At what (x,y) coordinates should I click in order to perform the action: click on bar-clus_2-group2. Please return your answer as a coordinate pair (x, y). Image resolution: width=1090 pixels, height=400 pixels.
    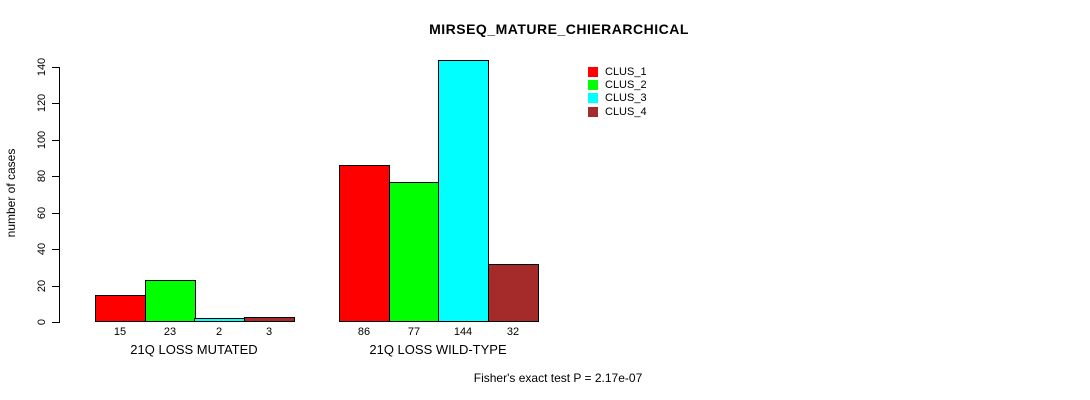
    Looking at the image, I should click on (414, 252).